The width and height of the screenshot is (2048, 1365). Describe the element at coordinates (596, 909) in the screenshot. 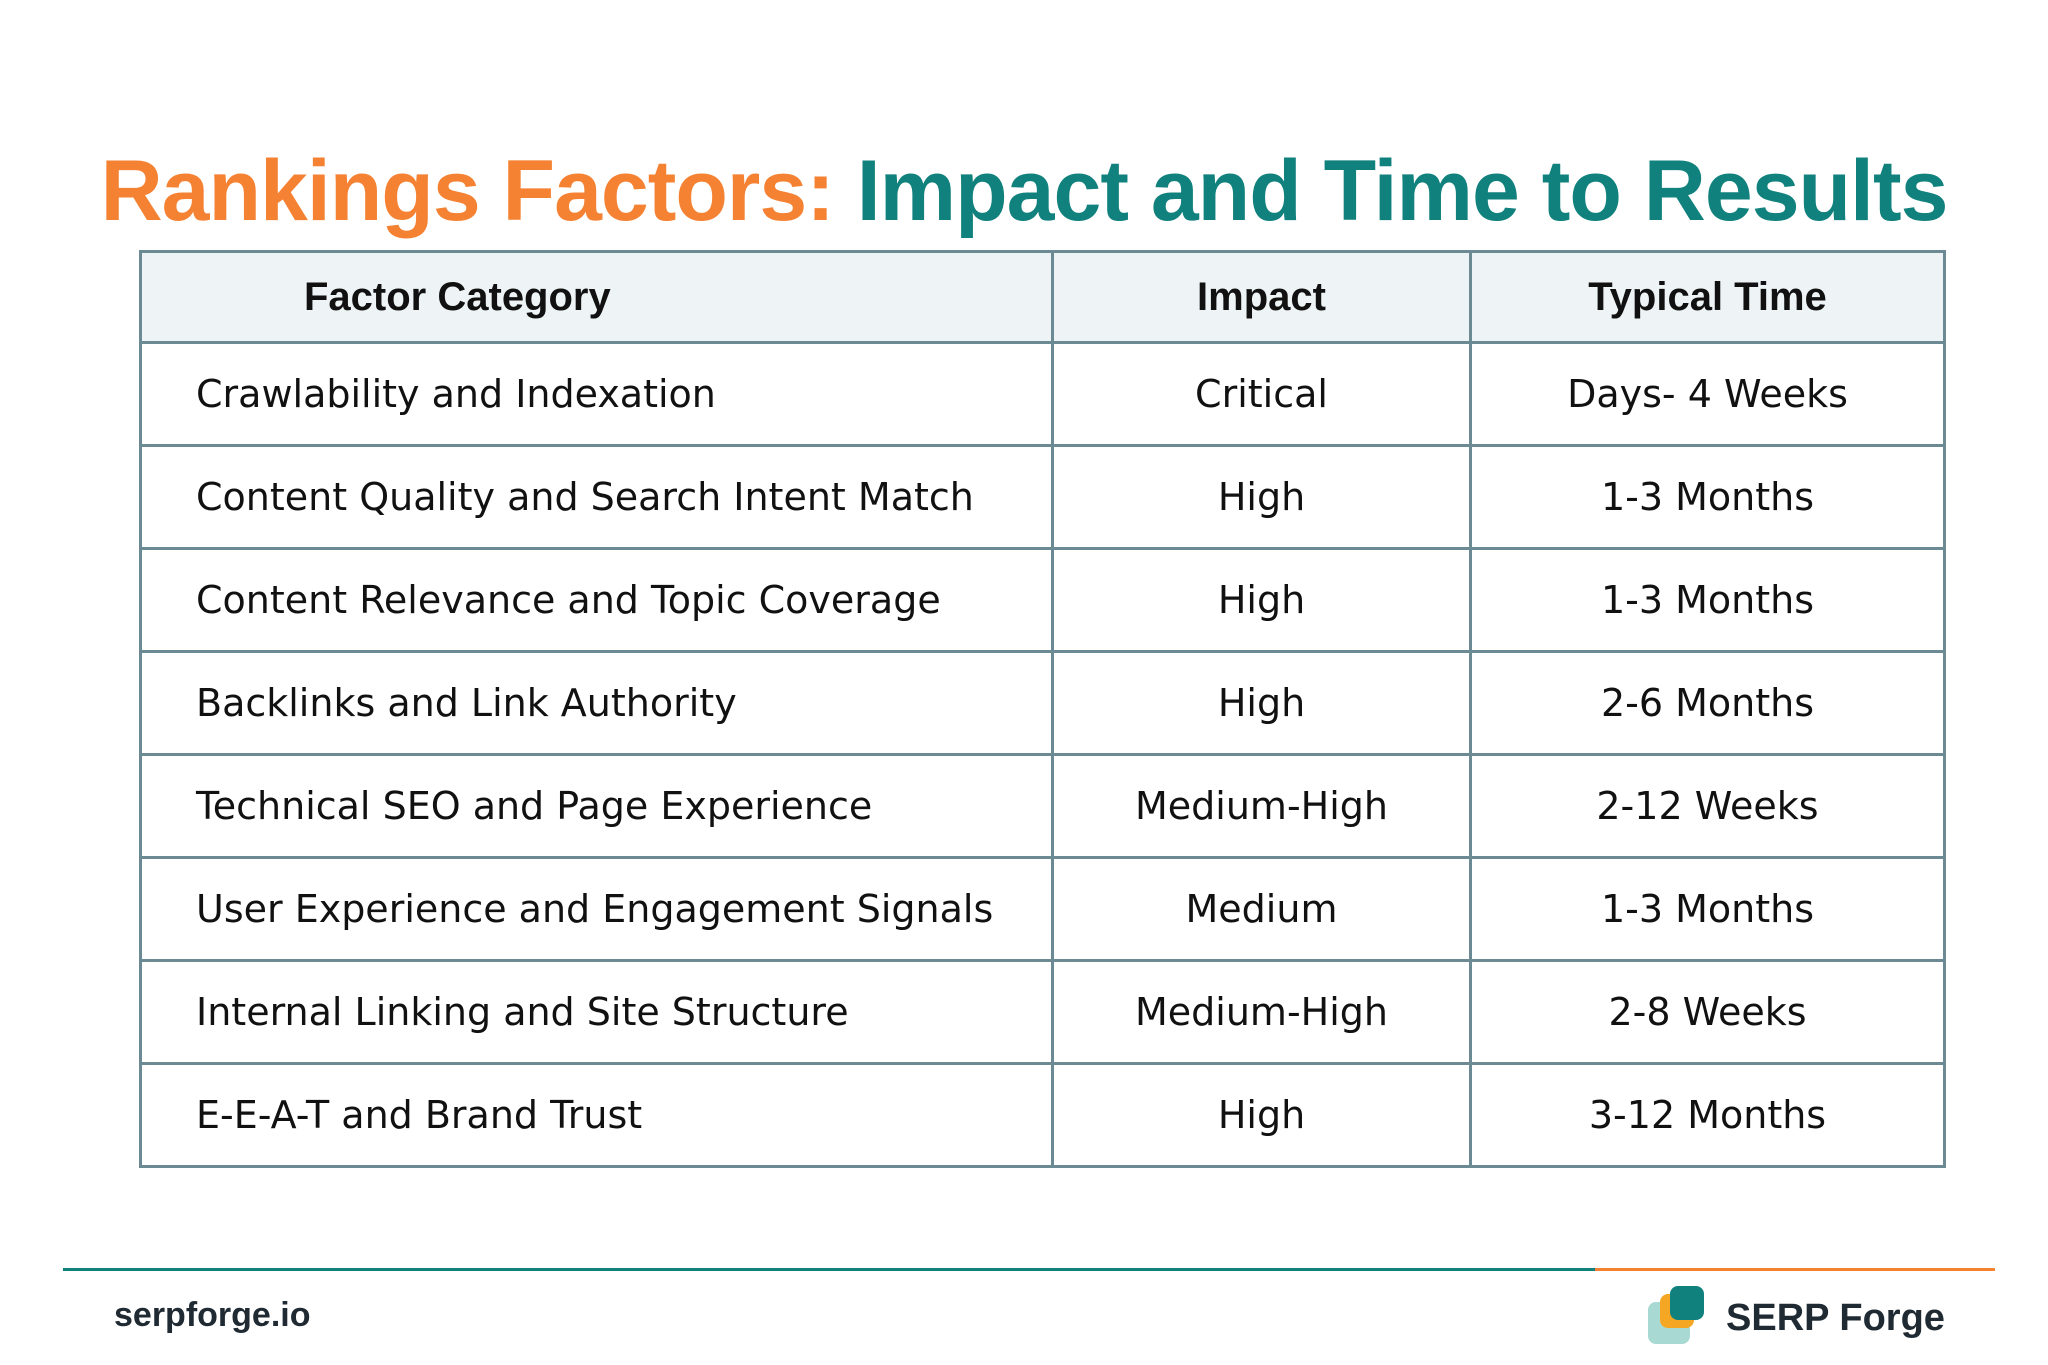

I see `cell-factor: User Experience and Engagement Signals` at that location.